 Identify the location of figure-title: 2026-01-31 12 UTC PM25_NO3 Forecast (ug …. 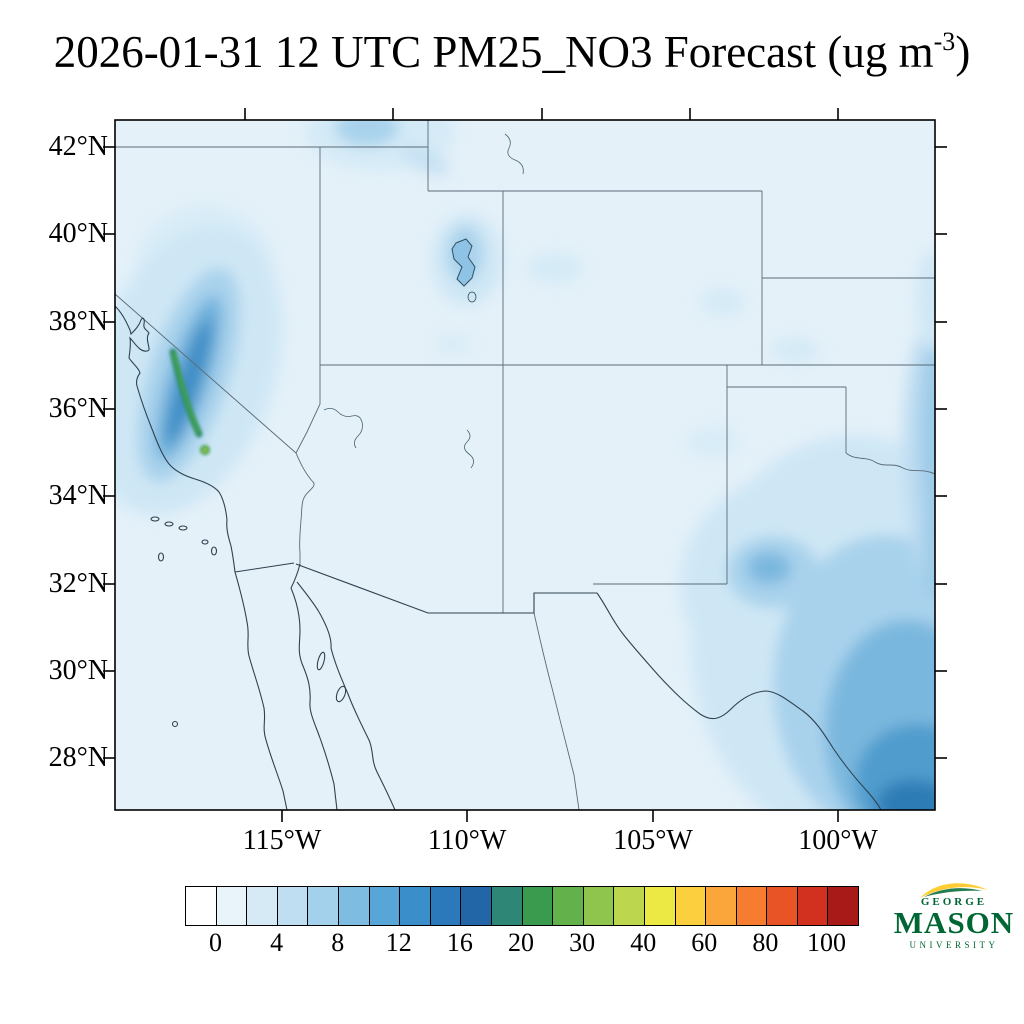
(512, 52).